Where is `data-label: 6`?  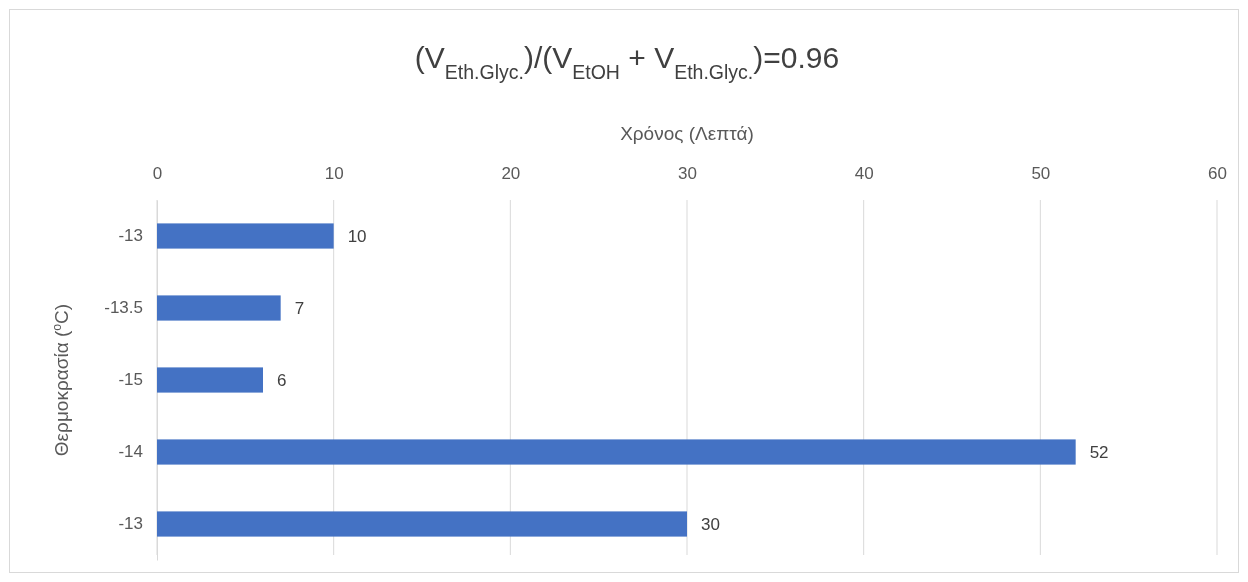
data-label: 6 is located at coordinates (282, 380).